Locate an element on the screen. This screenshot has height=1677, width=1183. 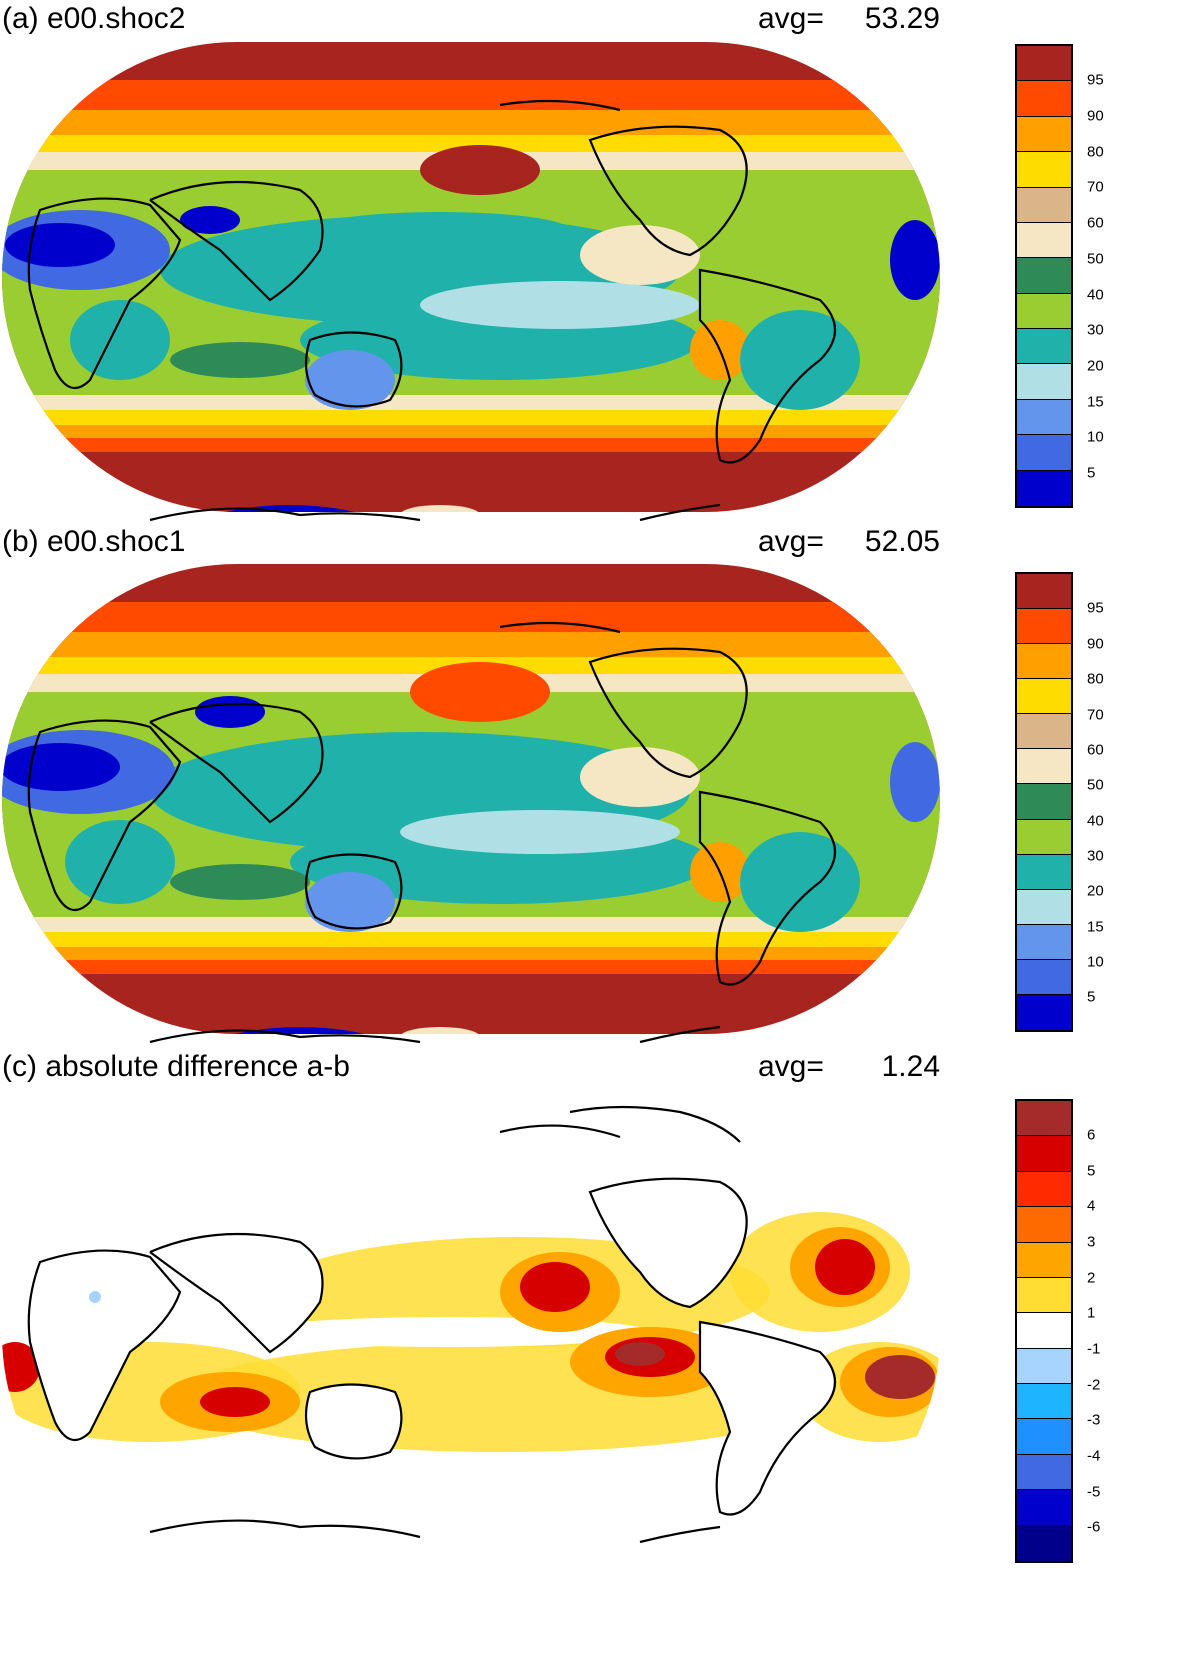
panel-c-title: (c) absolute difference a-b is located at coordinates (176, 1066).